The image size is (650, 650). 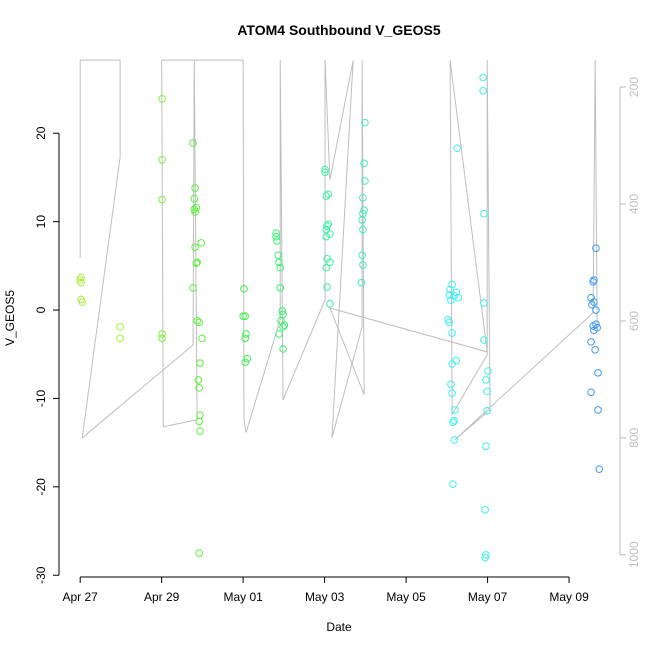 I want to click on y-tick-label: 0, so click(x=41, y=309).